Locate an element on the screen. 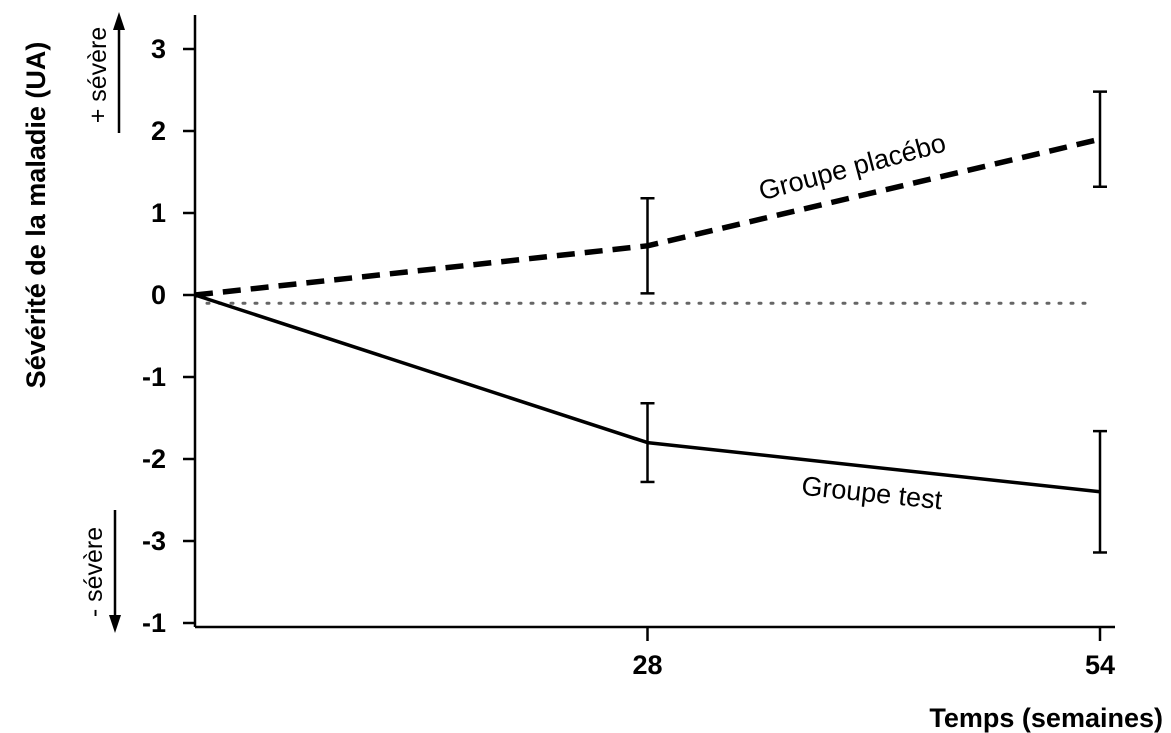 This screenshot has height=733, width=1171. y-tick-label: -2 is located at coordinates (154, 459).